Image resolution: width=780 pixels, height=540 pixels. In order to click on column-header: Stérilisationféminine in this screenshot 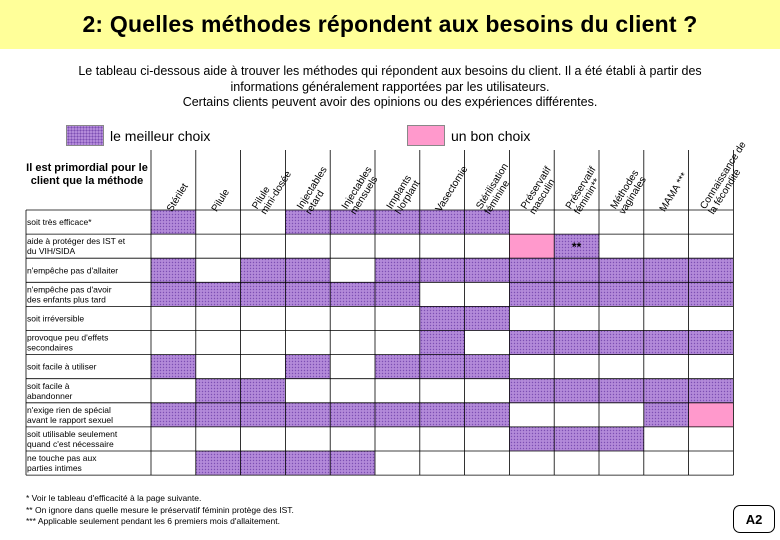, I will do `click(496, 189)`.